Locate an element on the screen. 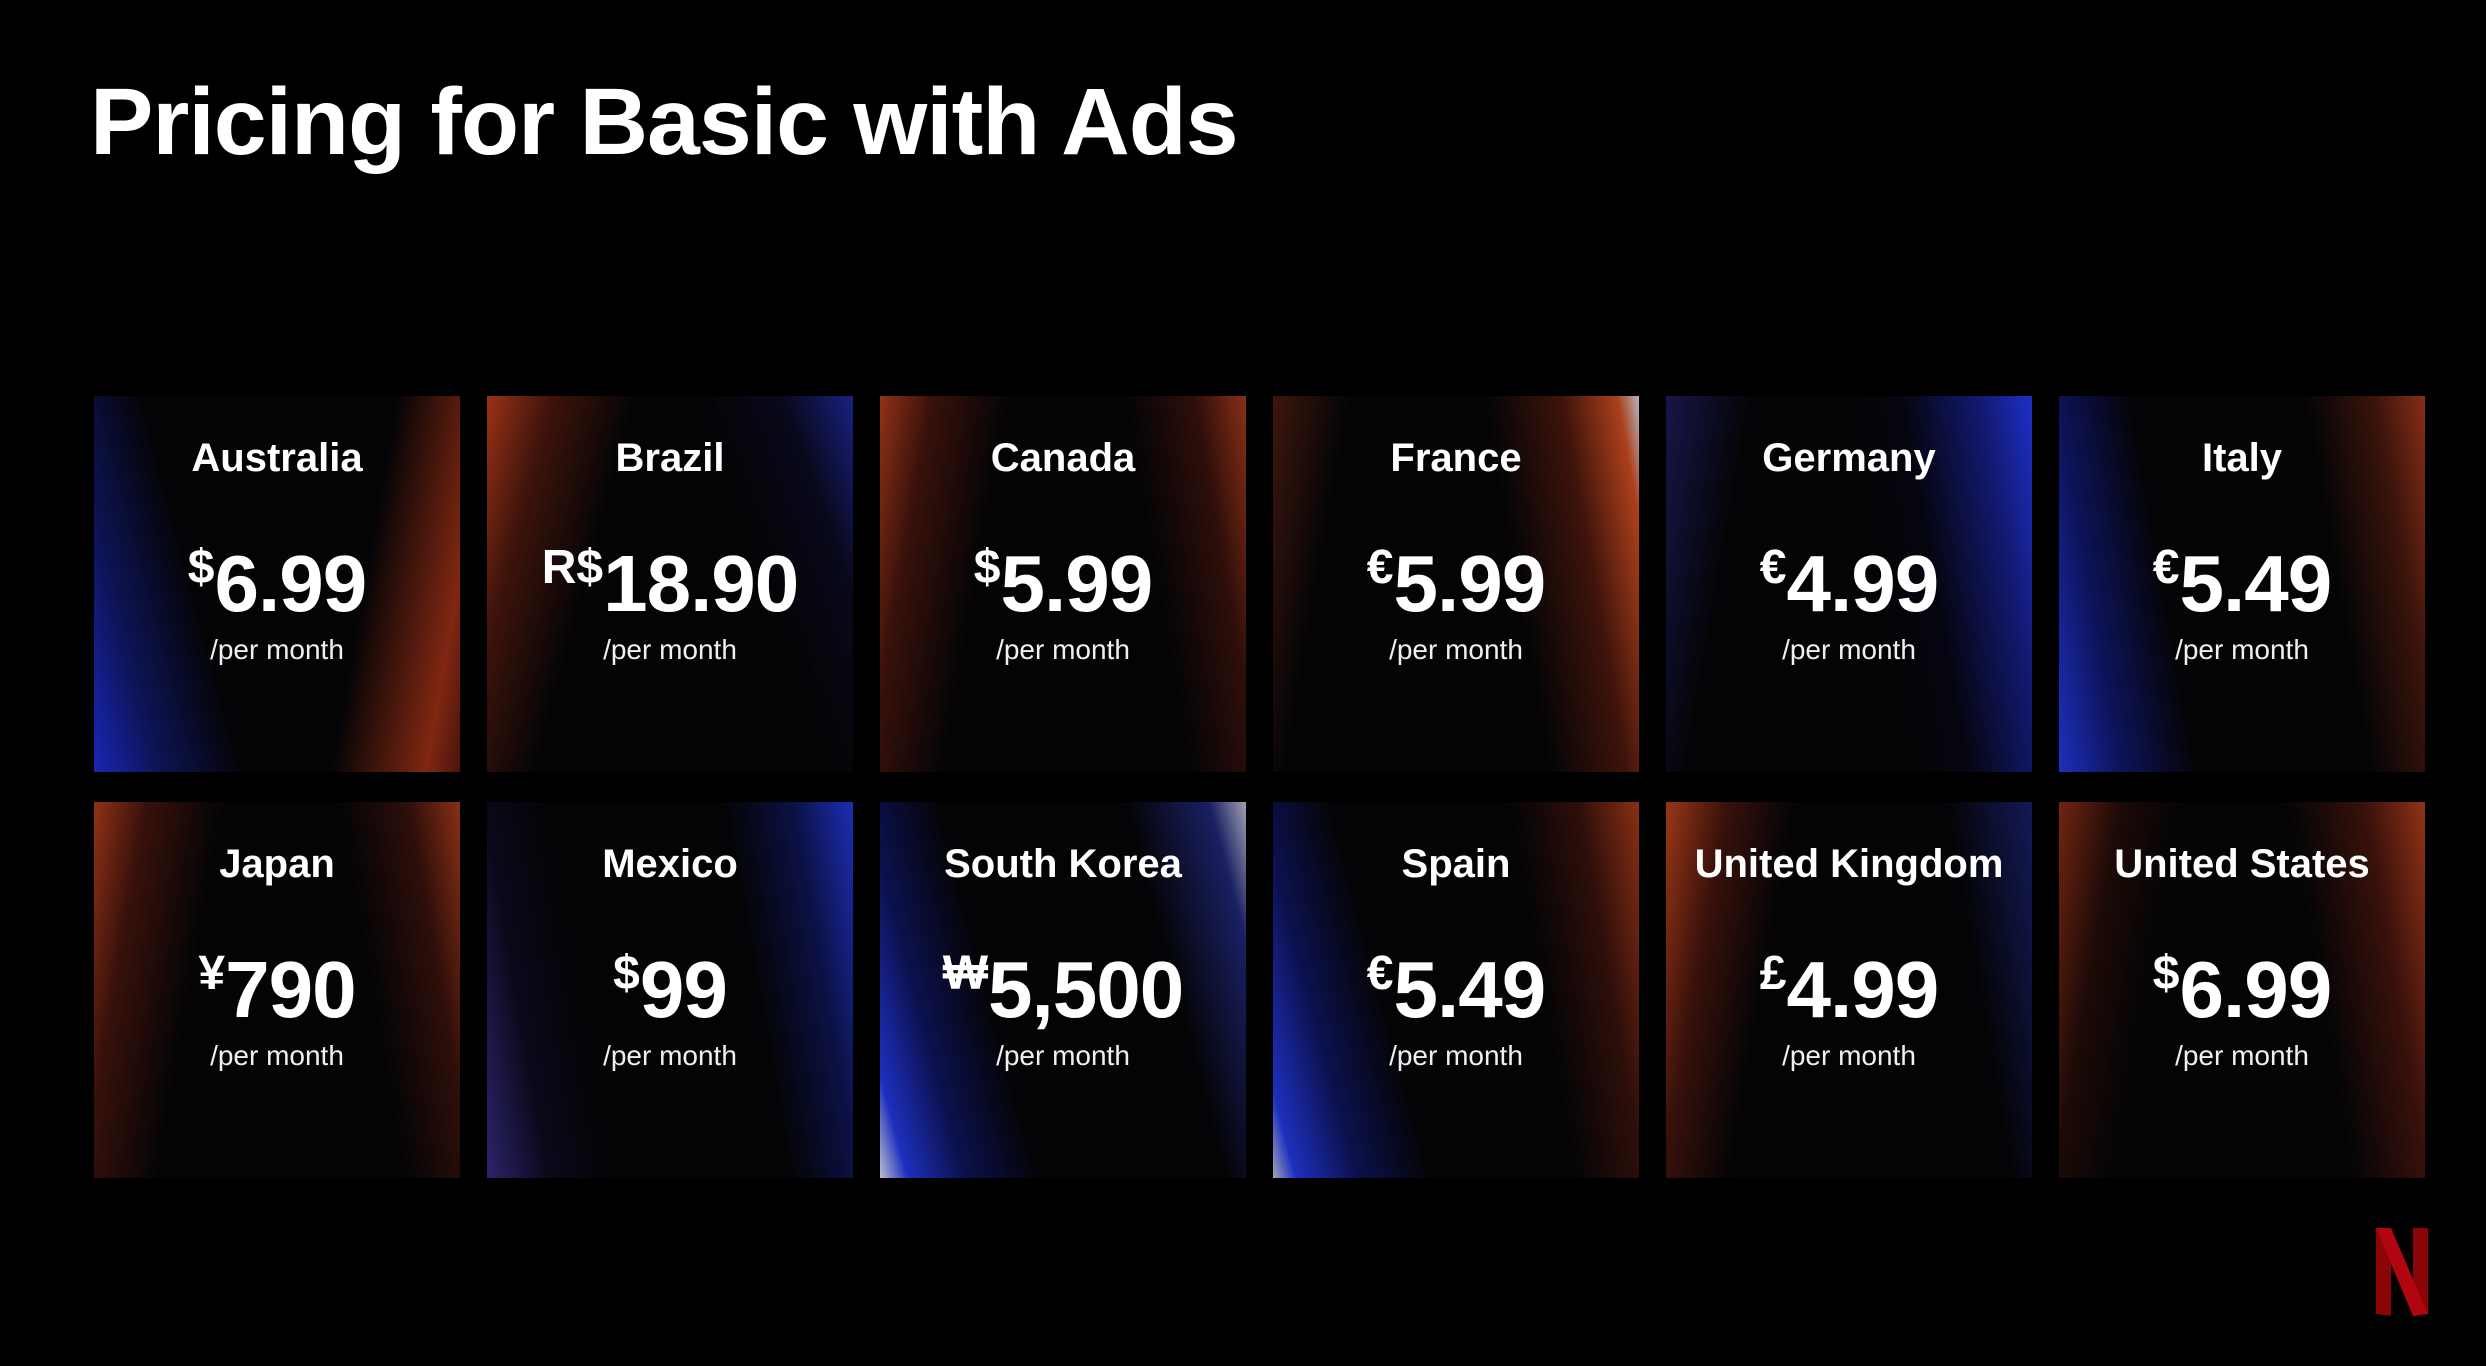  price: €5.99 is located at coordinates (1456, 584).